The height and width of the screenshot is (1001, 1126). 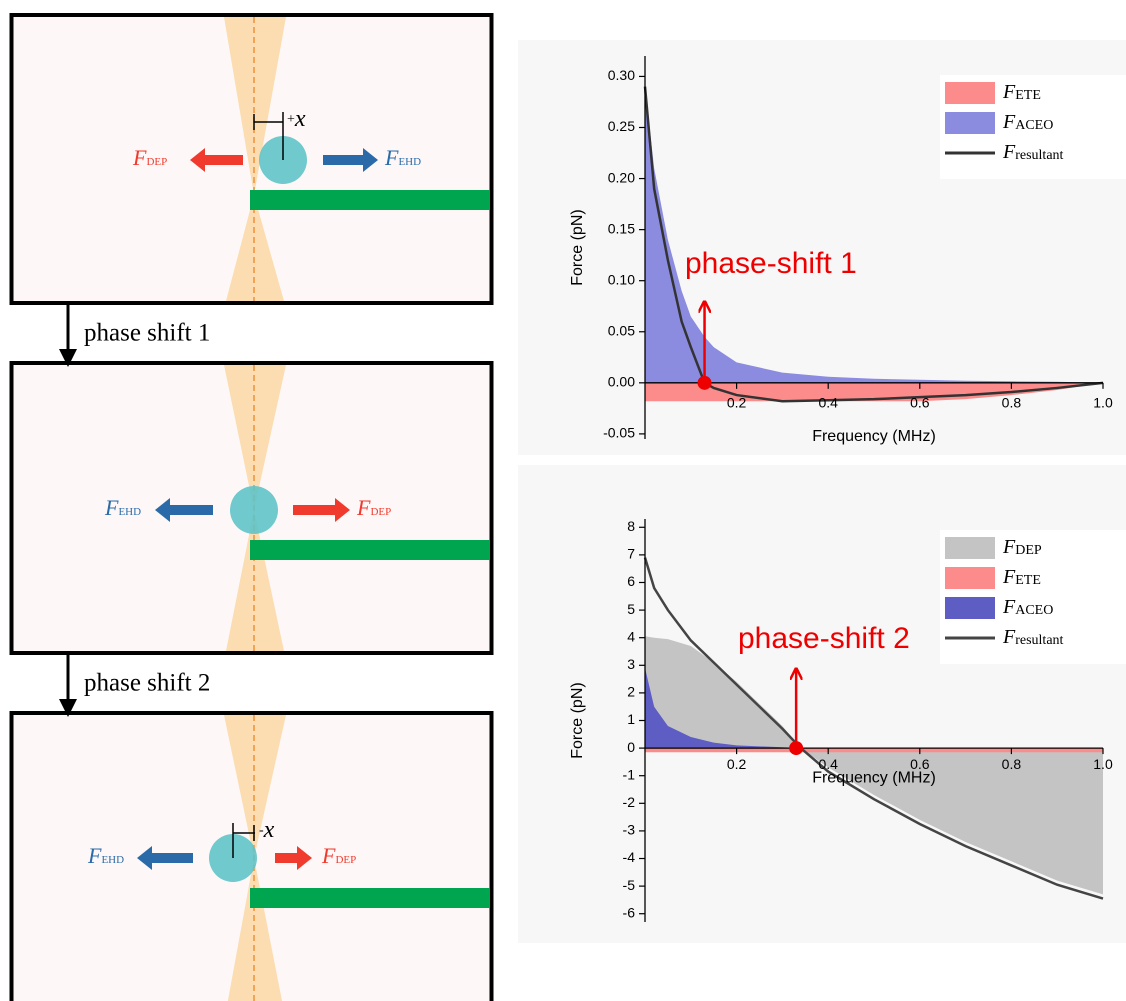 I want to click on y-tick-label: -3, so click(x=629, y=830).